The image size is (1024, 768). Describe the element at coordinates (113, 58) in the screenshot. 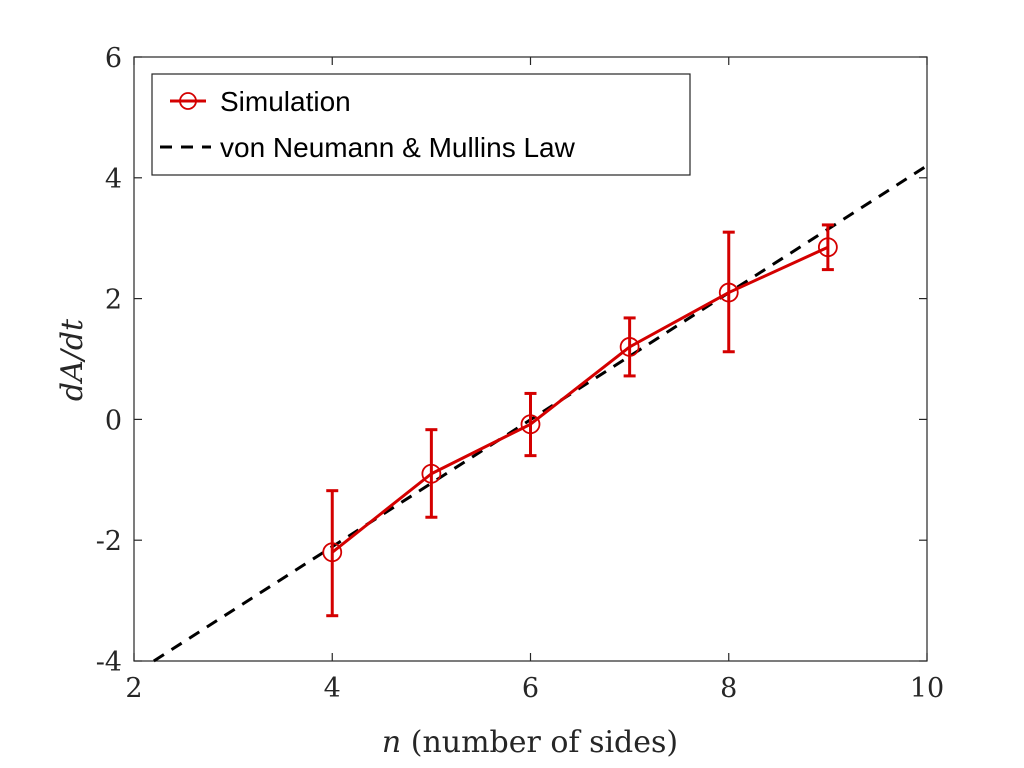

I see `y-tick-label: 6` at that location.